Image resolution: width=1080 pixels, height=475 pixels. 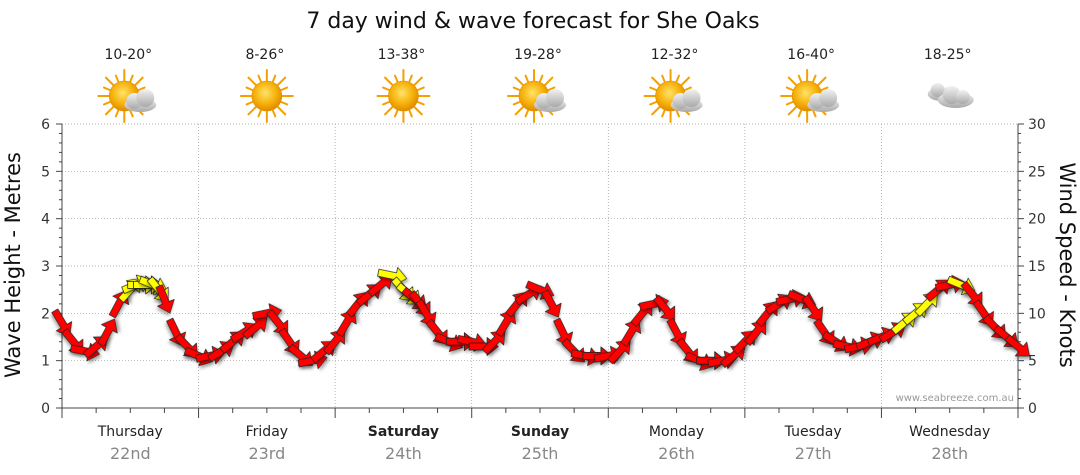 What do you see at coordinates (1037, 125) in the screenshot?
I see `right-tick-label: 30` at bounding box center [1037, 125].